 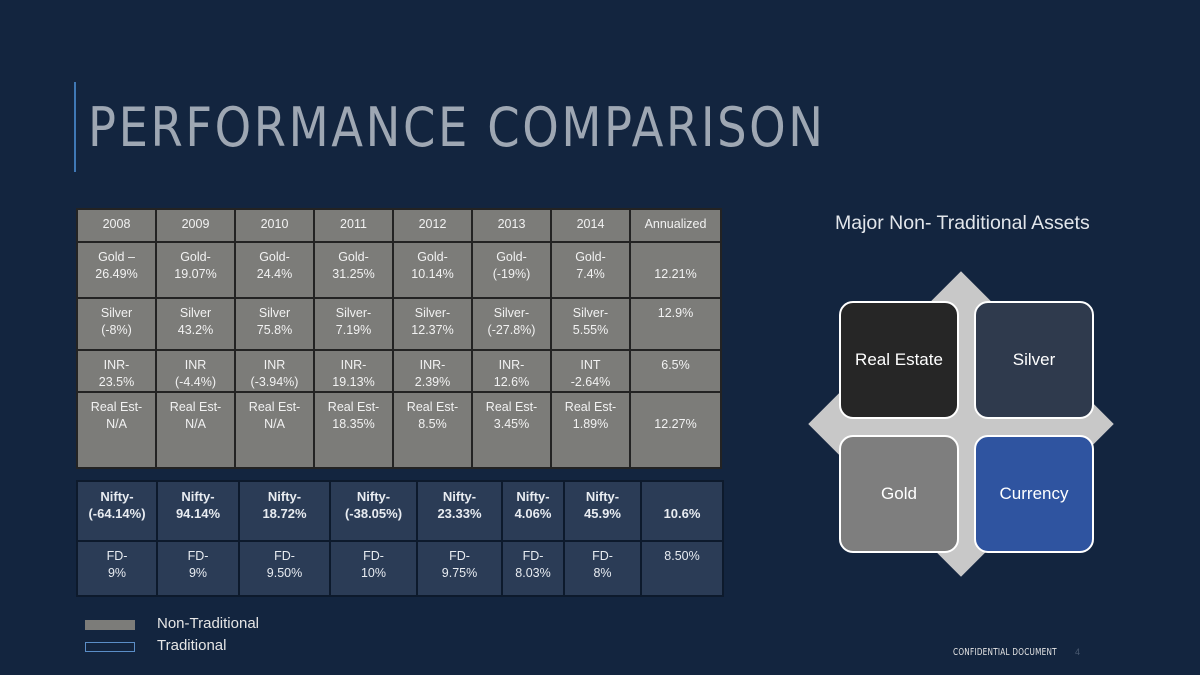 I want to click on table-cell: 12.27%, so click(x=675, y=430).